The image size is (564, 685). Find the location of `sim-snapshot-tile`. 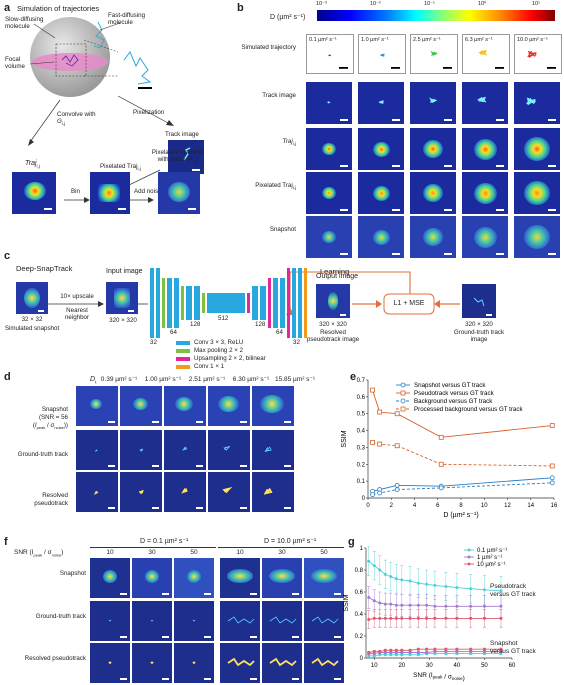

sim-snapshot-tile is located at coordinates (32, 298).